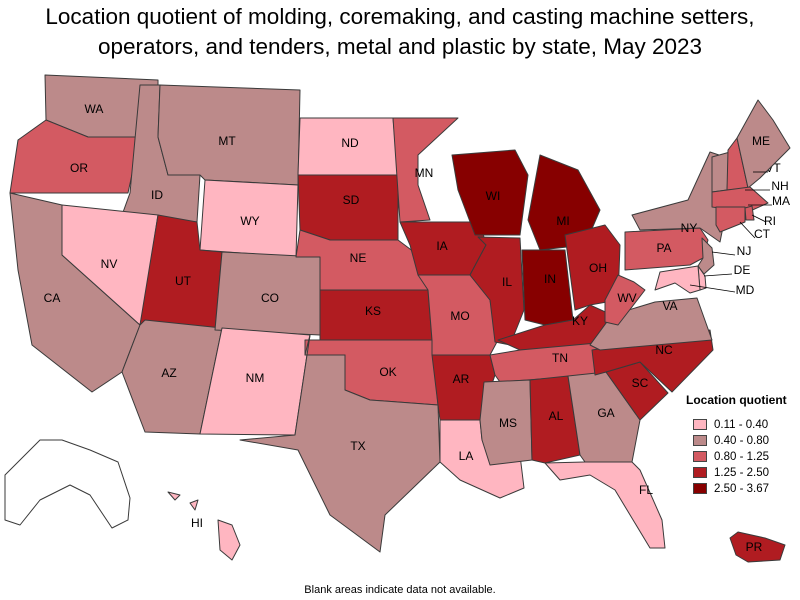 The width and height of the screenshot is (800, 600). Describe the element at coordinates (740, 199) in the screenshot. I see `state-ma` at that location.